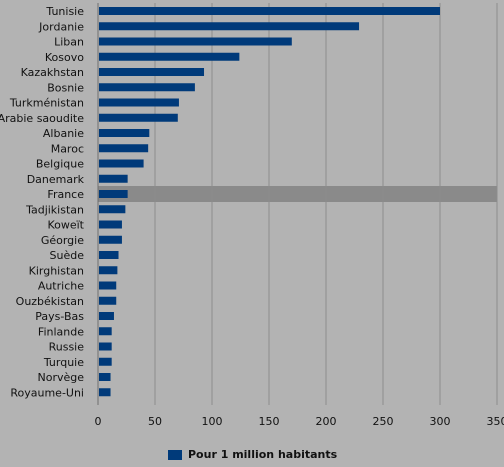 This screenshot has width=504, height=467. Describe the element at coordinates (60, 164) in the screenshot. I see `y-tick-label: Belgique` at that location.